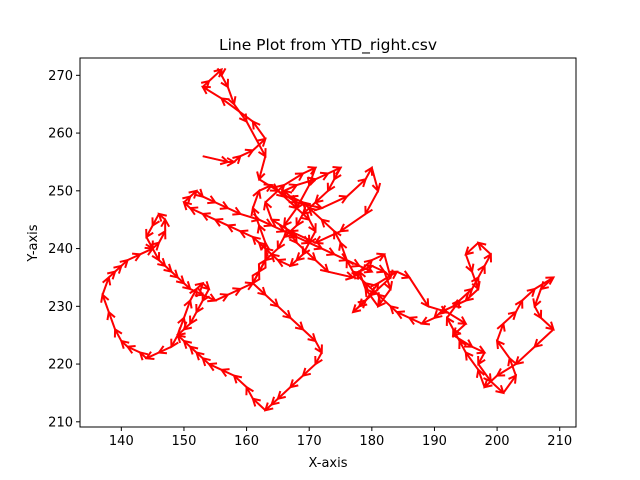 This screenshot has width=640, height=480. Describe the element at coordinates (184, 441) in the screenshot. I see `x-tick-label: 150` at that location.